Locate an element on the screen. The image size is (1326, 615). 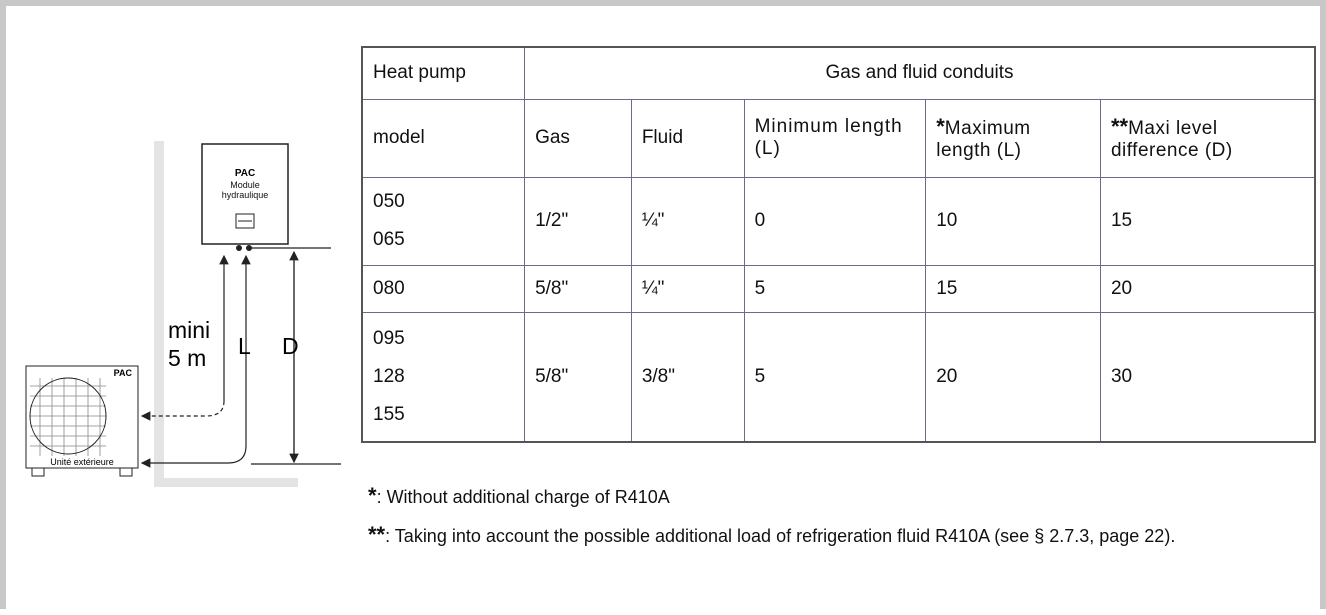
subheader-cell: **Maxi level difference (D) is located at coordinates (1207, 138).